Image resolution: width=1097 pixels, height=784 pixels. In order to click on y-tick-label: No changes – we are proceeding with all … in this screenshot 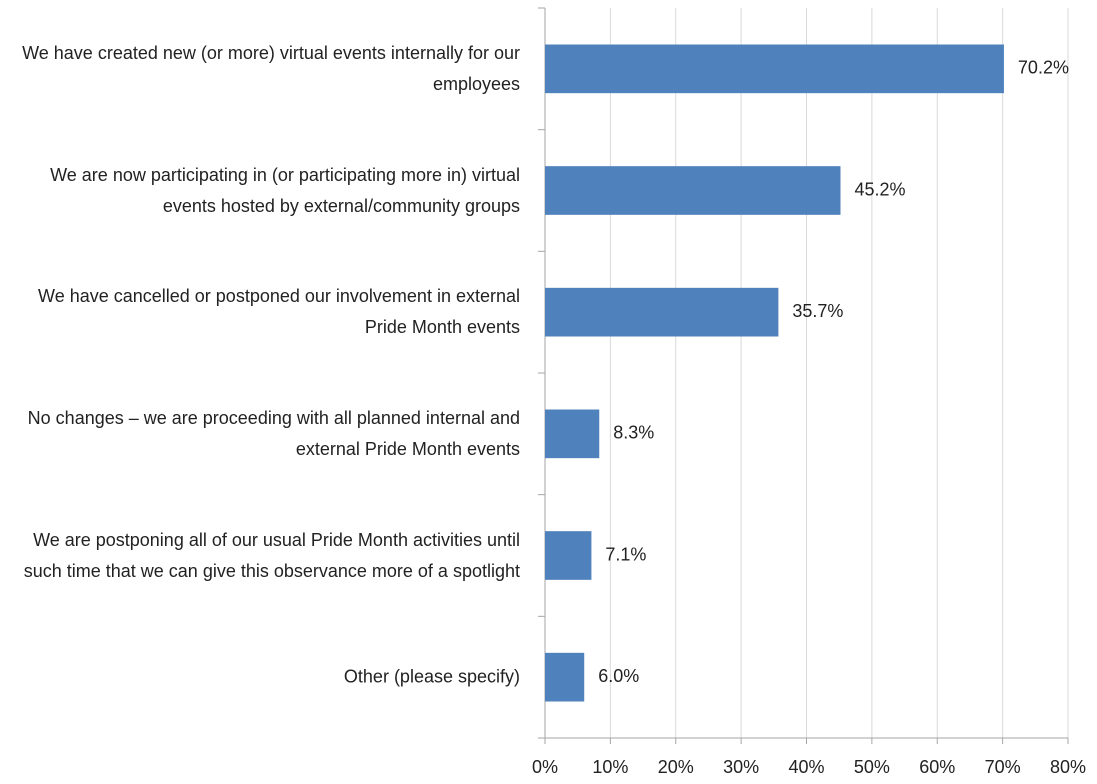, I will do `click(273, 433)`.